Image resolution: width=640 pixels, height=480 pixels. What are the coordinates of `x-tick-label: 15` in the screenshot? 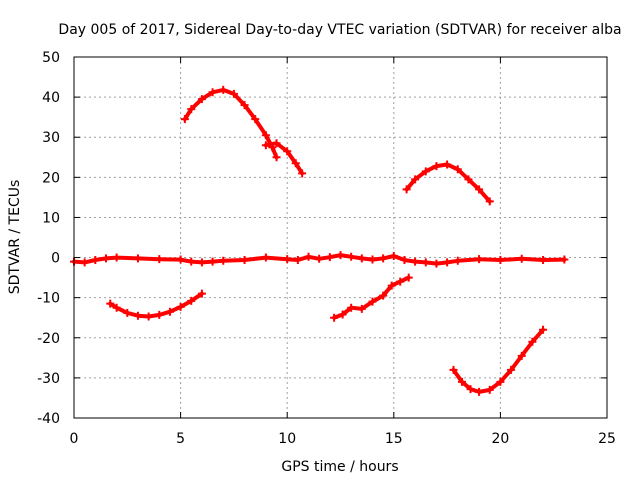 It's located at (394, 439).